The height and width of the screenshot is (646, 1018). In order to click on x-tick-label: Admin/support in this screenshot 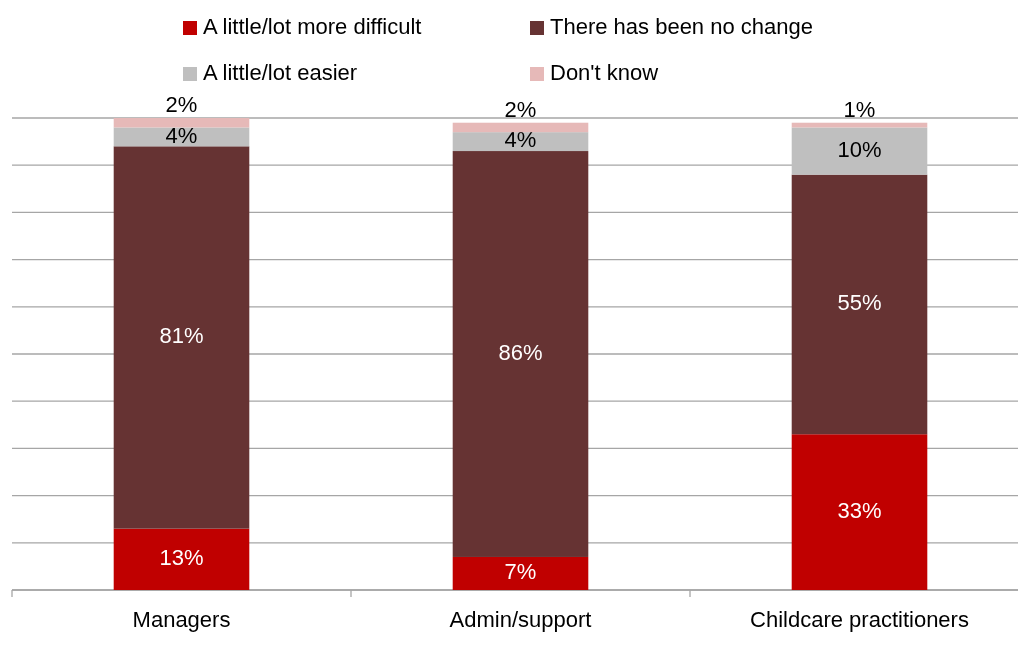, I will do `click(520, 619)`.